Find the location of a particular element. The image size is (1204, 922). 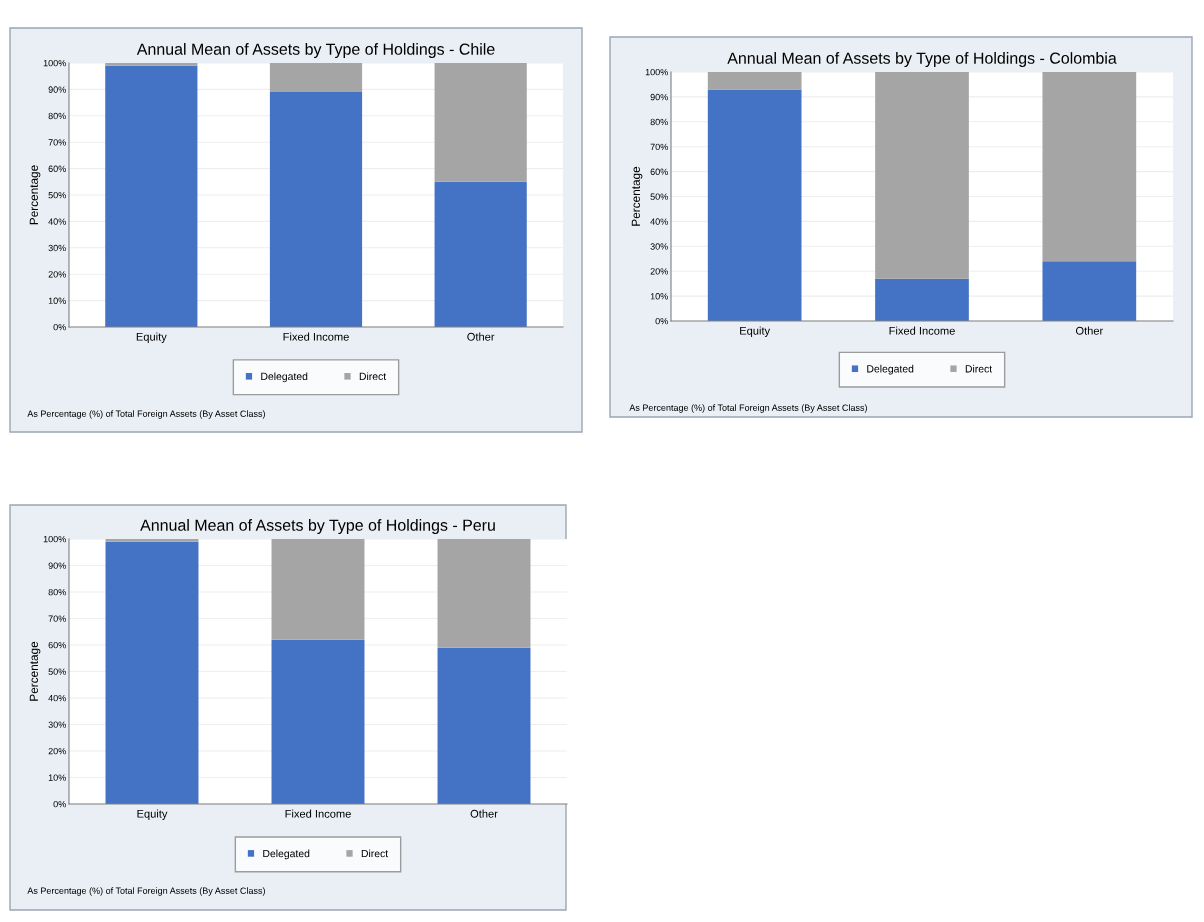

chart-title: Annual Mean of Assets by Type of Holdings - Chile is located at coordinates (315, 50).